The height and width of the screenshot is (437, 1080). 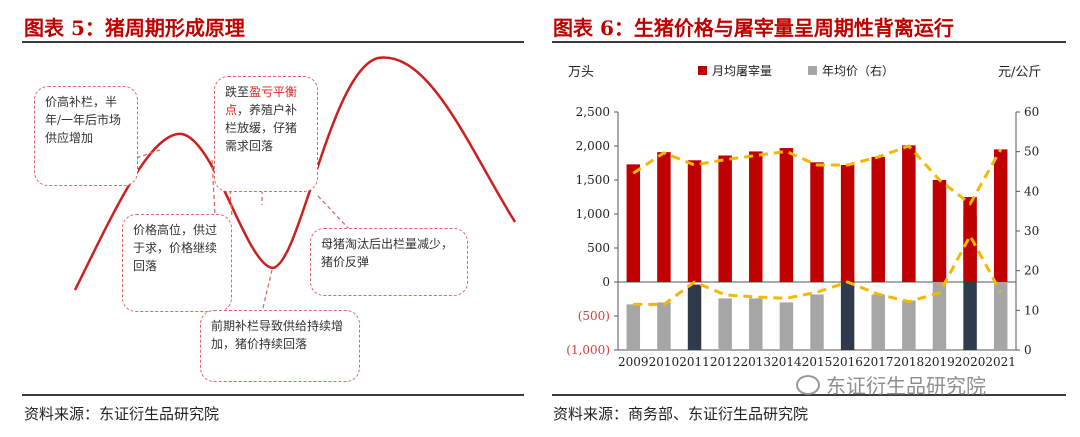 I want to click on left-tick-label: 1,500, so click(x=593, y=180).